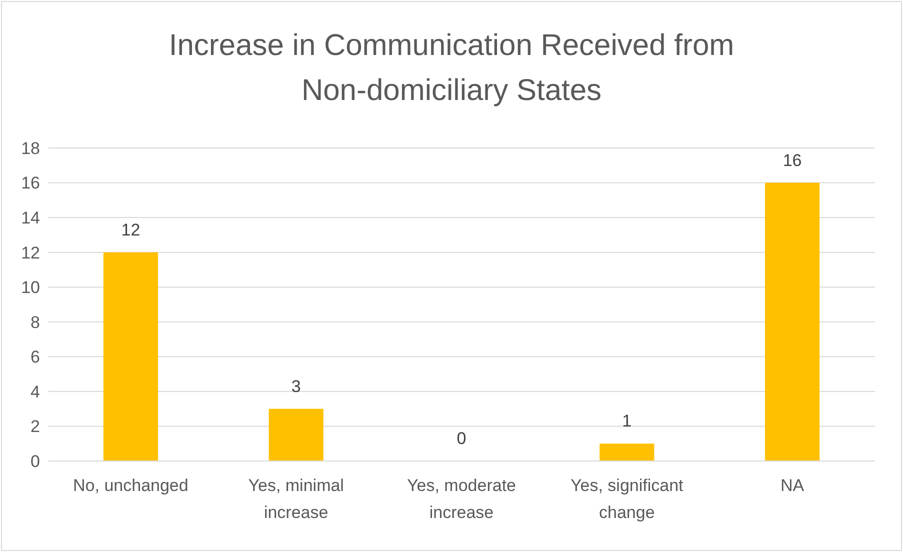 This screenshot has width=903, height=552. I want to click on y-tick-label: 14, so click(30, 218).